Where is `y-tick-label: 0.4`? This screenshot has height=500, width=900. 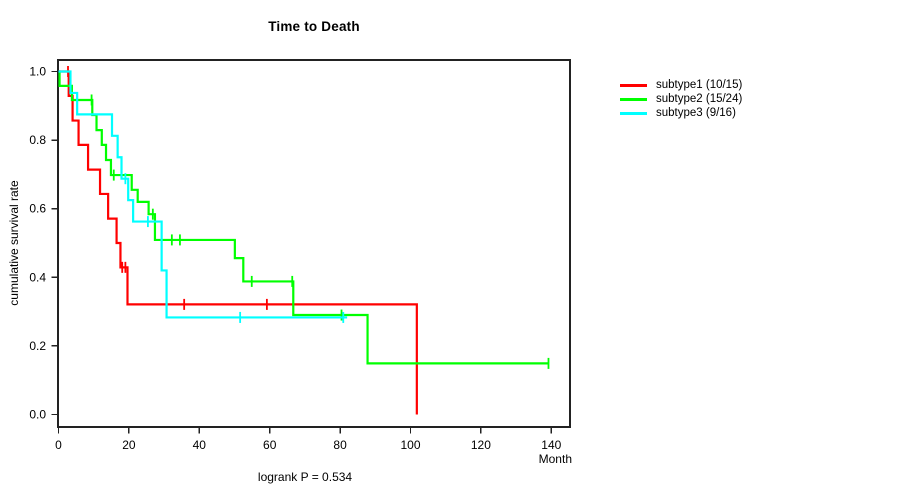 y-tick-label: 0.4 is located at coordinates (37, 277).